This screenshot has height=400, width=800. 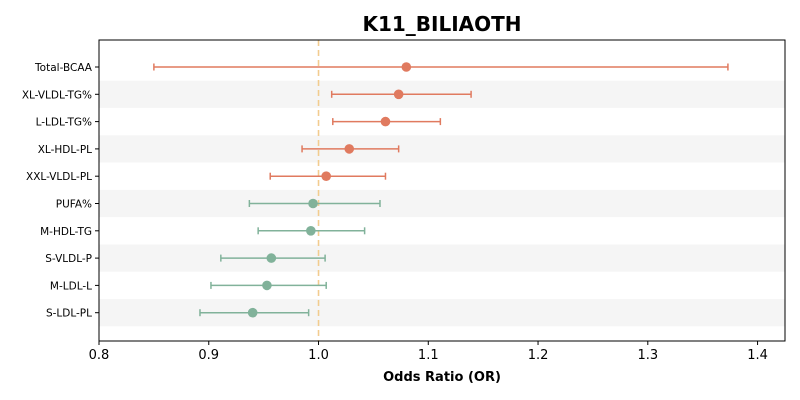 What do you see at coordinates (63, 68) in the screenshot?
I see `y-tick-label: Total-BCAA` at bounding box center [63, 68].